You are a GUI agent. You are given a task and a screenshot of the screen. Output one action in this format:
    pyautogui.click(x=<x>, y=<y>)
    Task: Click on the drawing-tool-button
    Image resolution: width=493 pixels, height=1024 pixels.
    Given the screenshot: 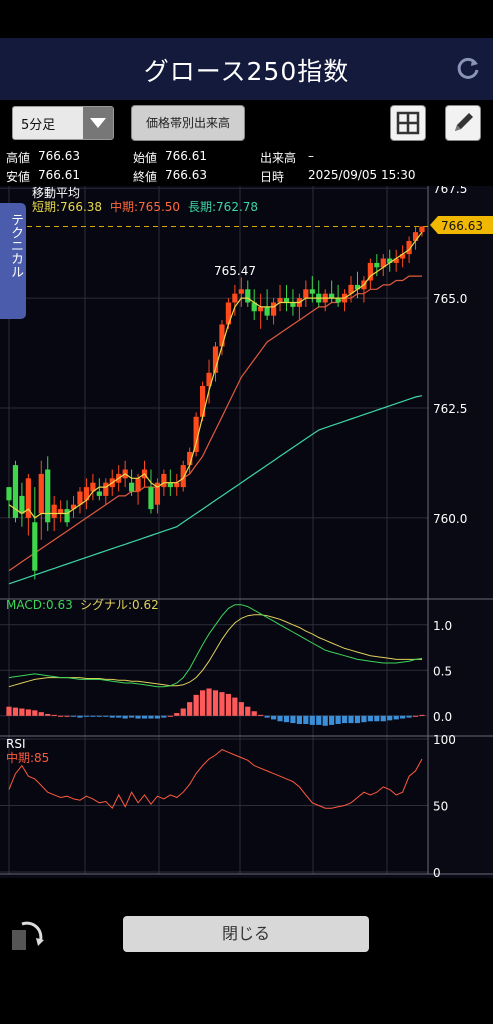 What is the action you would take?
    pyautogui.click(x=463, y=123)
    